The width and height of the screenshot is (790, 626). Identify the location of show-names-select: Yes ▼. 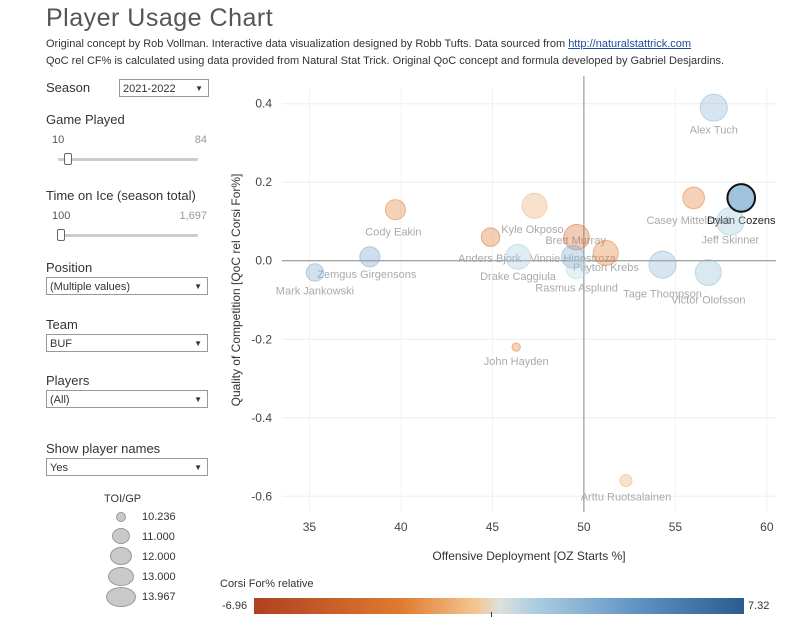
(127, 467).